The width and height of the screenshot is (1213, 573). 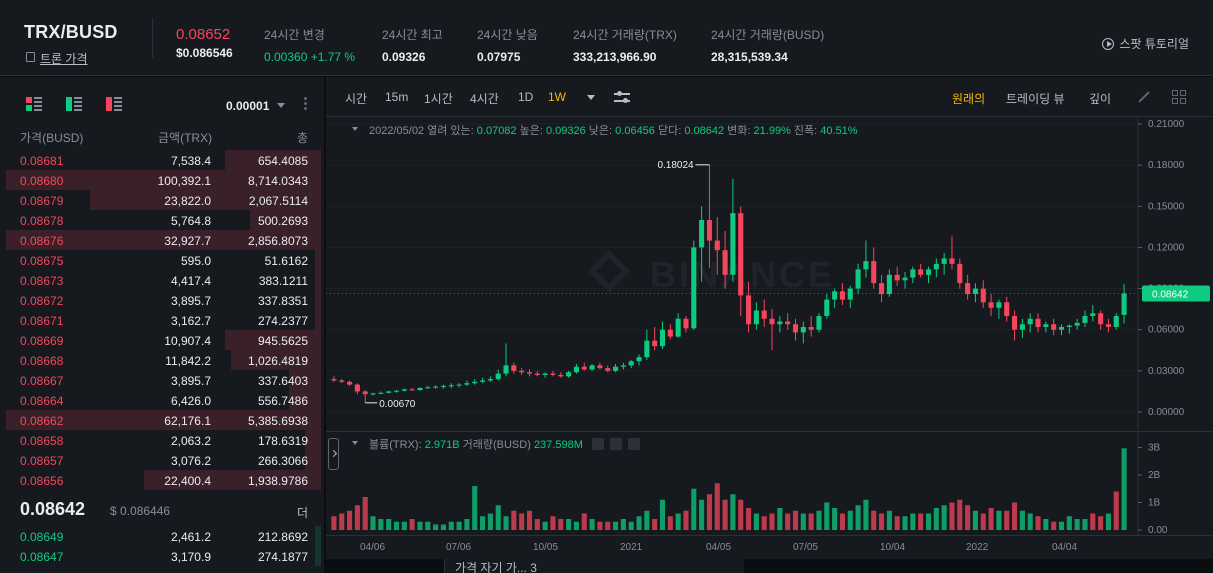 What do you see at coordinates (633, 444) in the screenshot?
I see `close-icon` at bounding box center [633, 444].